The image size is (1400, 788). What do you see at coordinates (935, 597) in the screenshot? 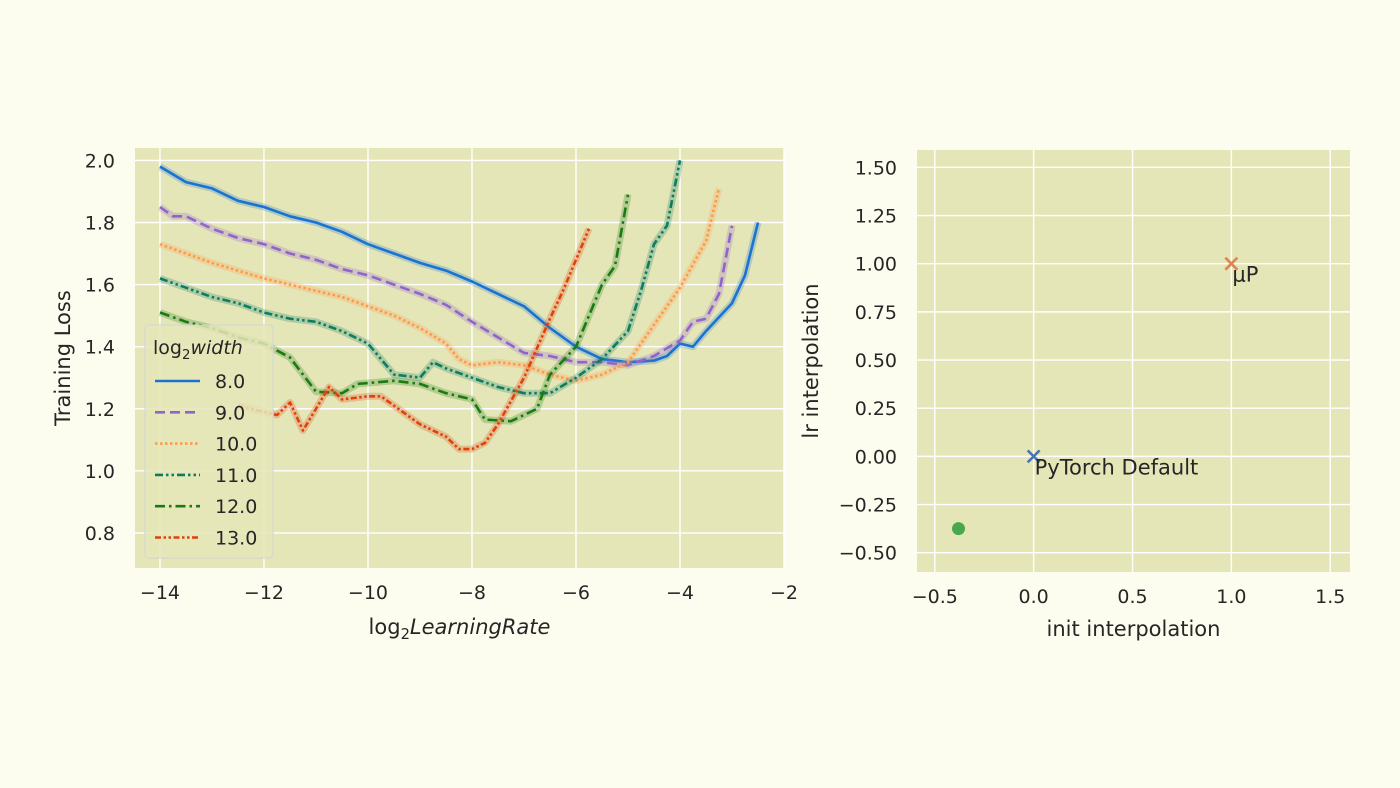
I see `x-tick-label: −0.5` at bounding box center [935, 597].